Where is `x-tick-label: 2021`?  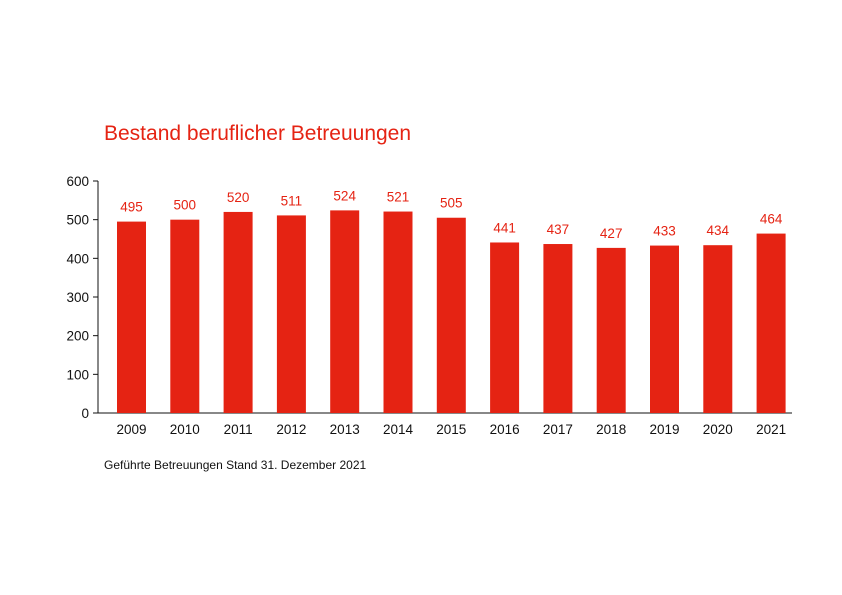 x-tick-label: 2021 is located at coordinates (771, 429).